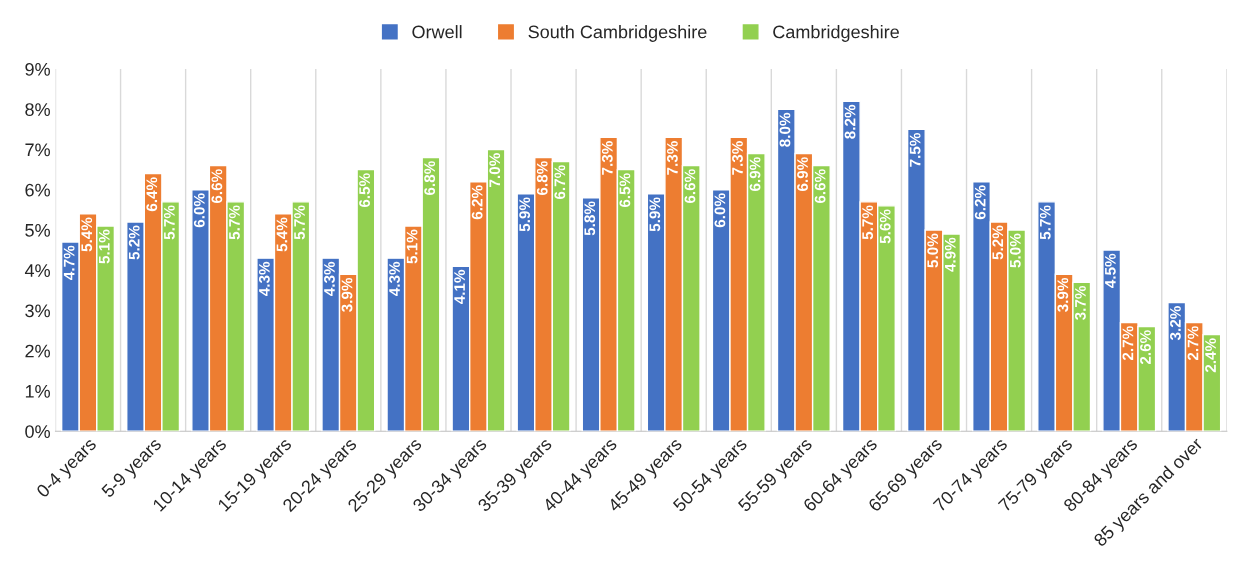 This screenshot has height=575, width=1233. What do you see at coordinates (37, 69) in the screenshot?
I see `y-tick-label: 9%` at bounding box center [37, 69].